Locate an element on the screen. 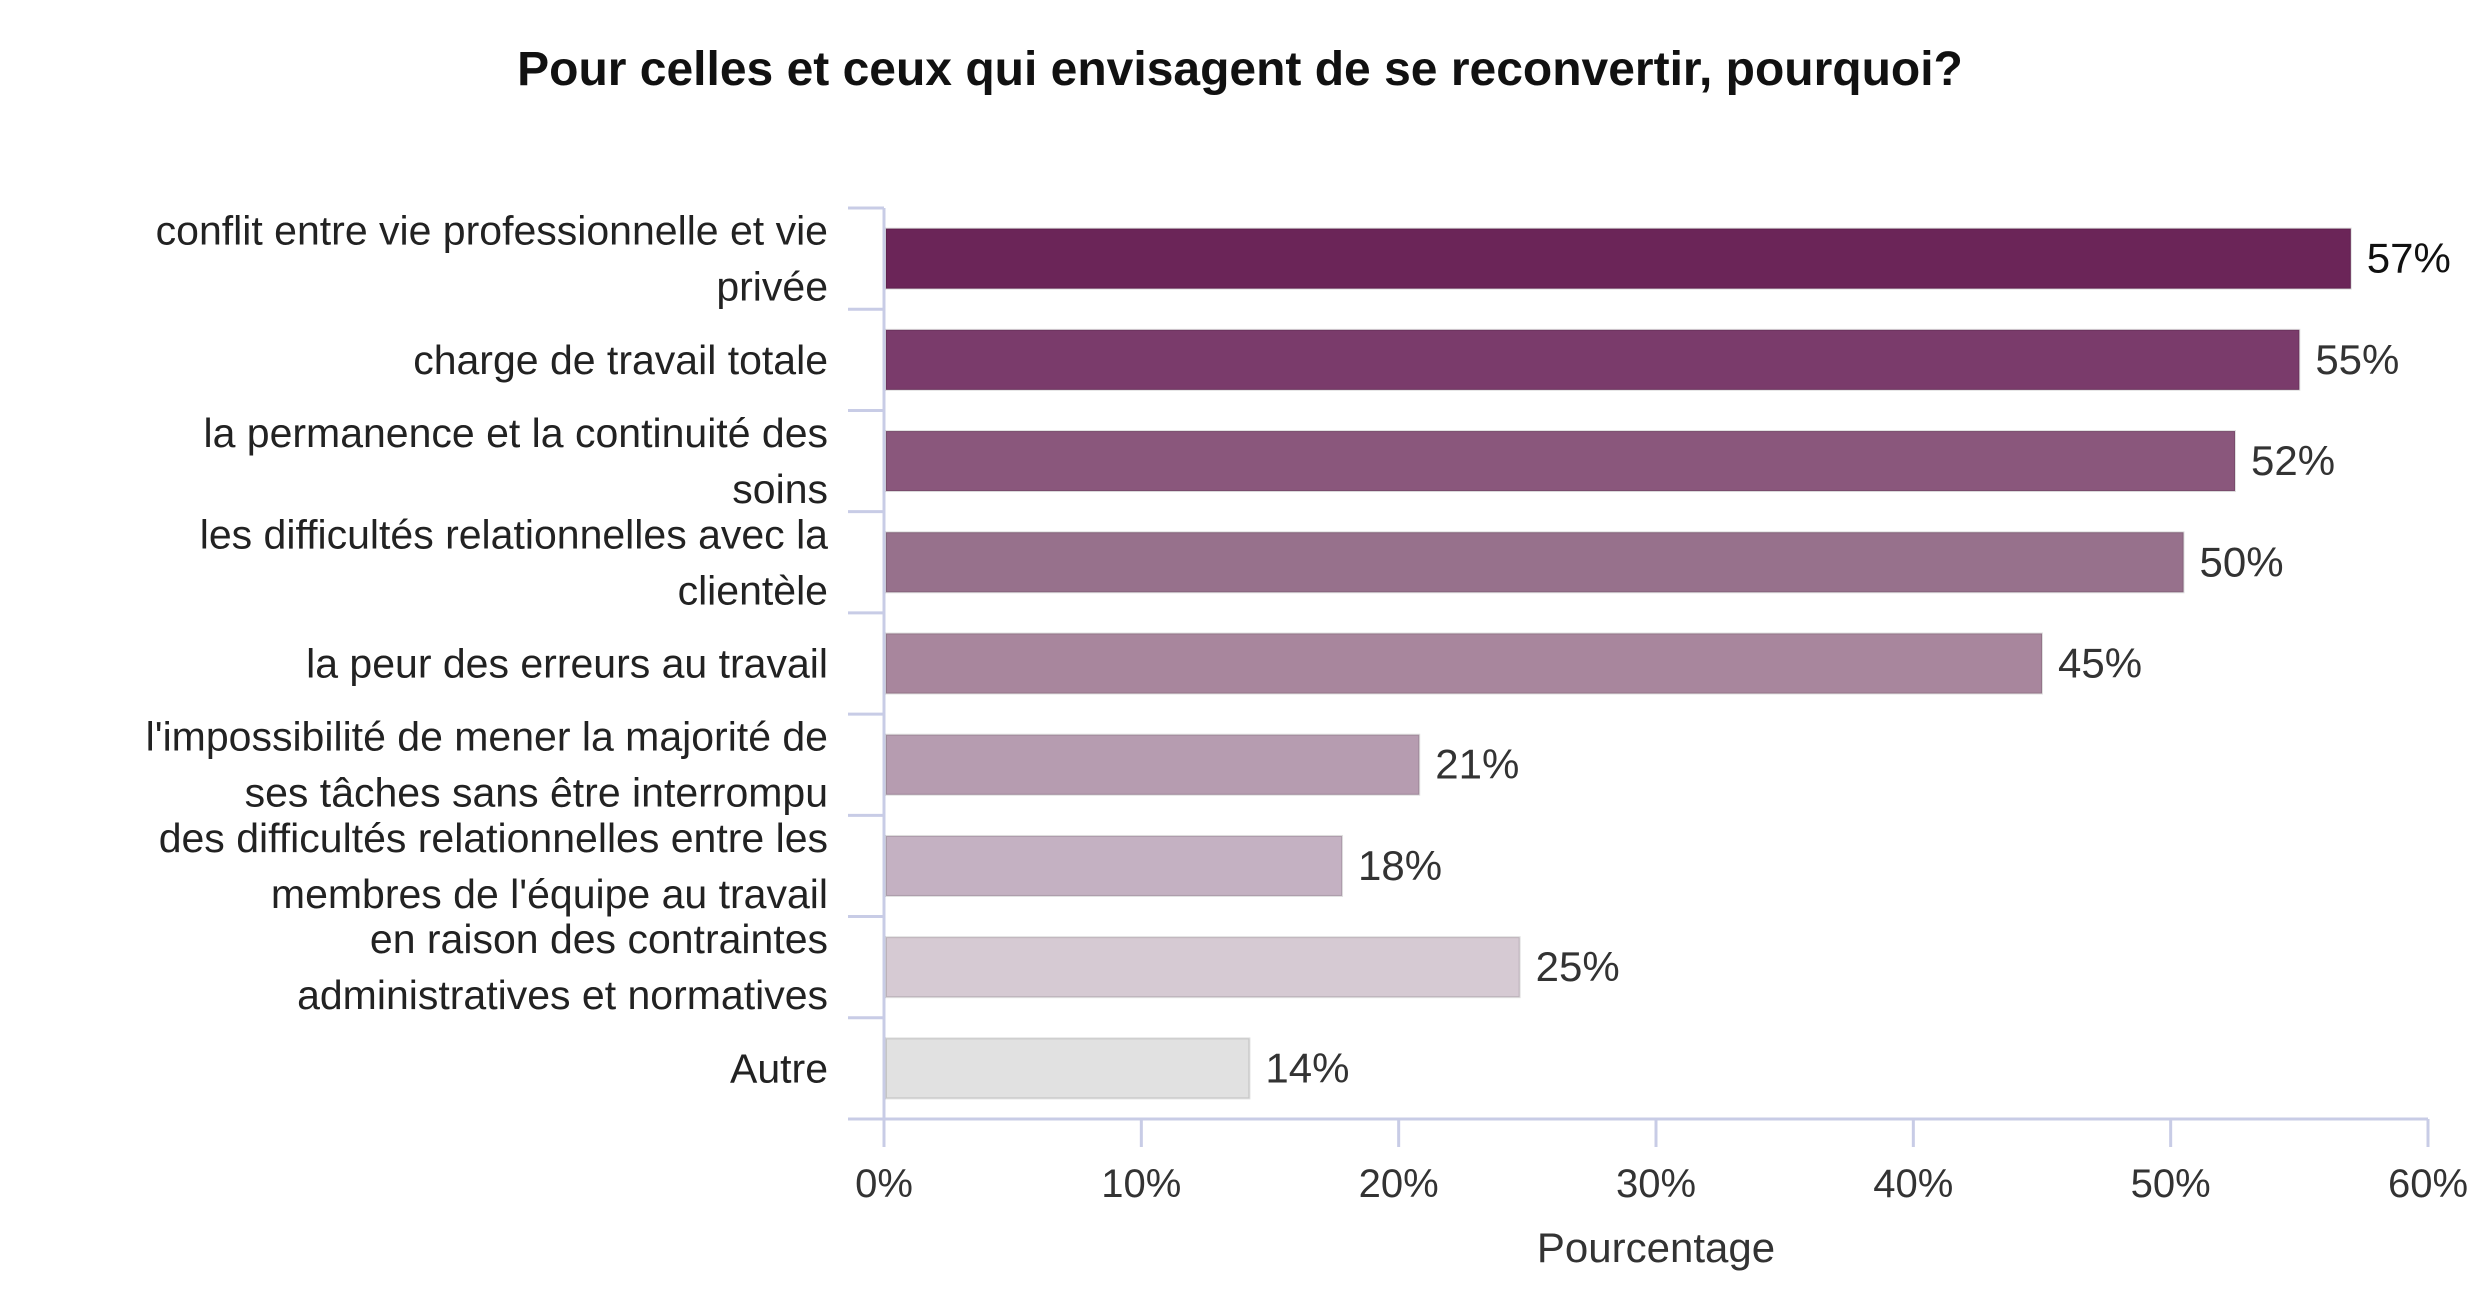 Image resolution: width=2480 pixels, height=1299 pixels. category-label: ses tâches sans être interrompu is located at coordinates (536, 793).